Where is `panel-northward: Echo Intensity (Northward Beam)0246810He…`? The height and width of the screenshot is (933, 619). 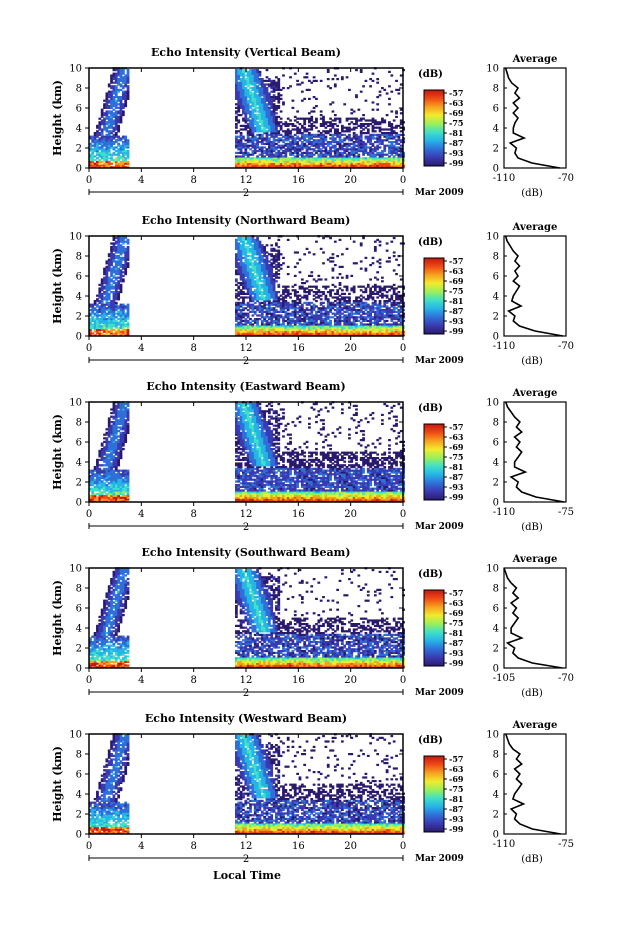
panel-northward: Echo Intensity (Northward Beam)0246810He… is located at coordinates (312, 290).